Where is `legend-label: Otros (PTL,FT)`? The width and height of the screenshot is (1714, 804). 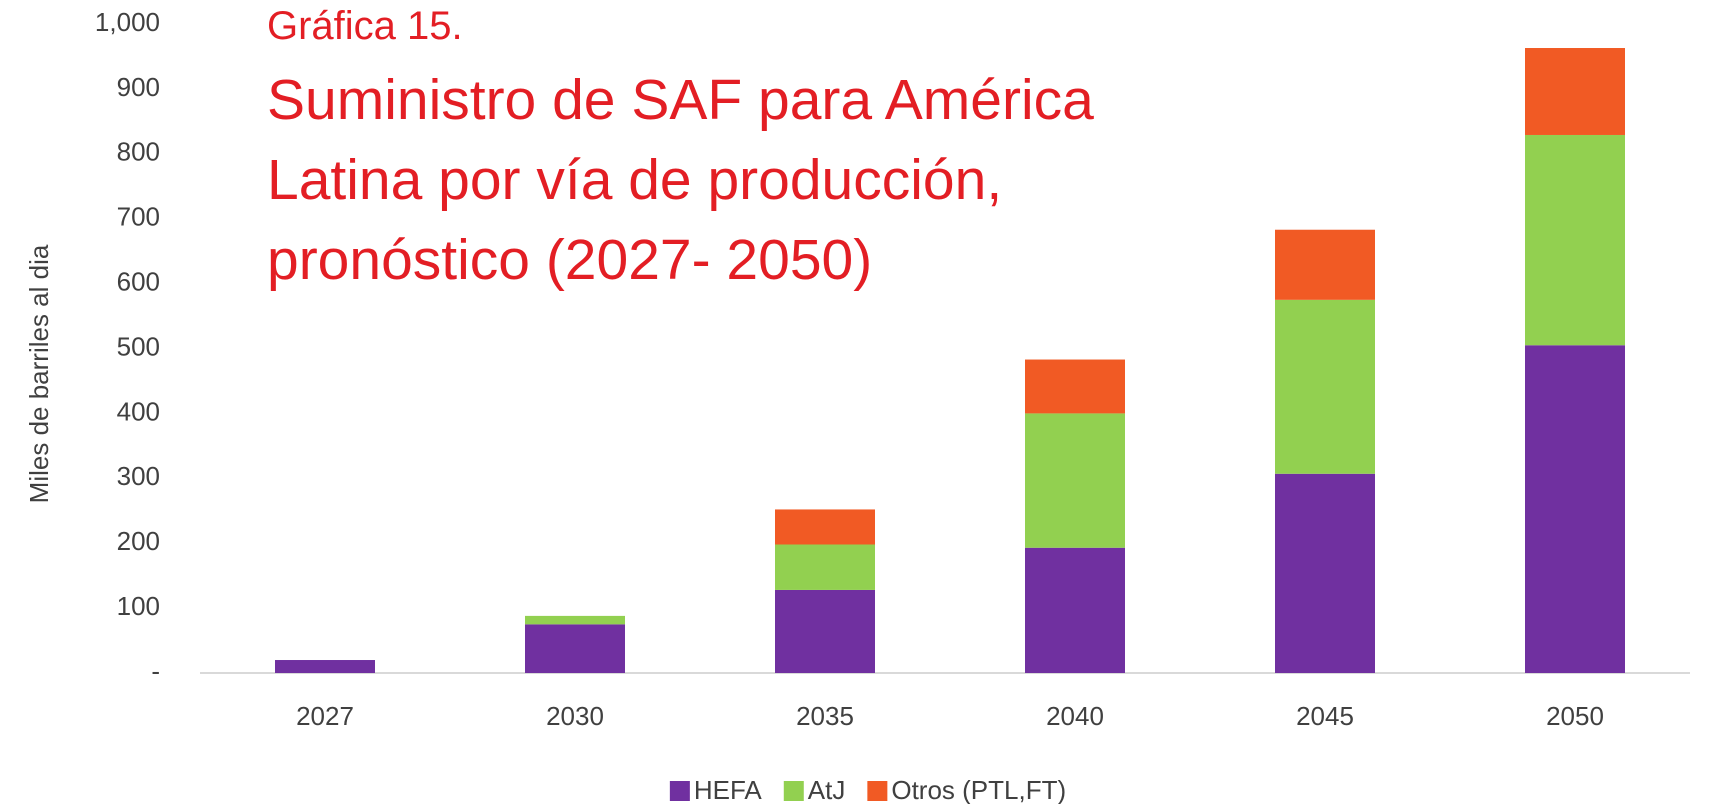
legend-label: Otros (PTL,FT) is located at coordinates (978, 789).